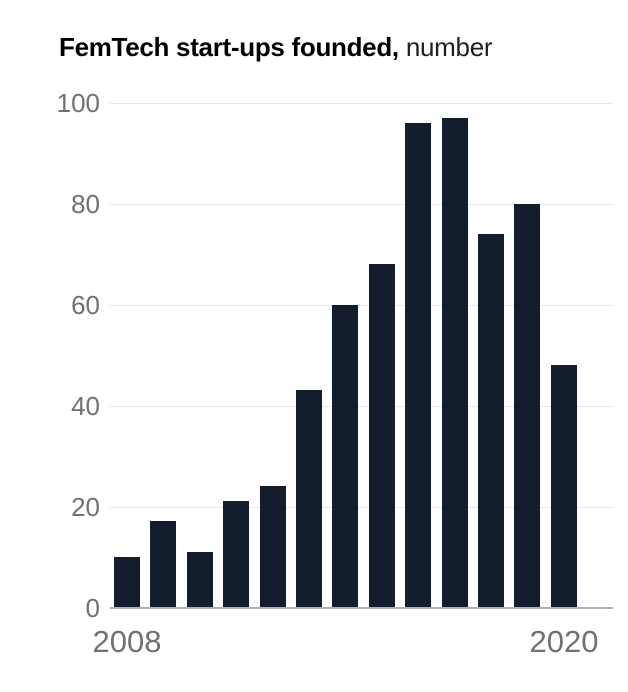  I want to click on y-tick-20: 20, so click(85, 507).